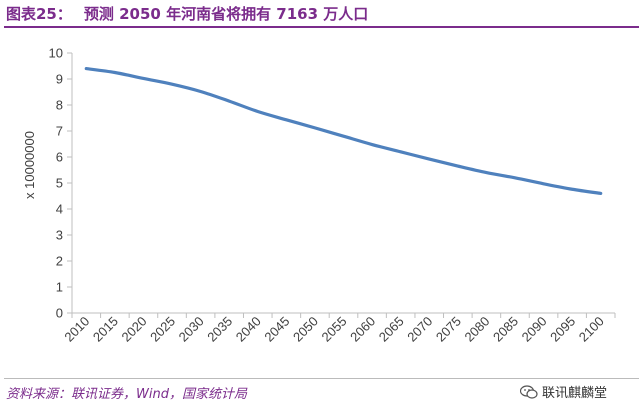 The height and width of the screenshot is (416, 642). Describe the element at coordinates (334, 329) in the screenshot. I see `x-tick-label: 2055` at that location.